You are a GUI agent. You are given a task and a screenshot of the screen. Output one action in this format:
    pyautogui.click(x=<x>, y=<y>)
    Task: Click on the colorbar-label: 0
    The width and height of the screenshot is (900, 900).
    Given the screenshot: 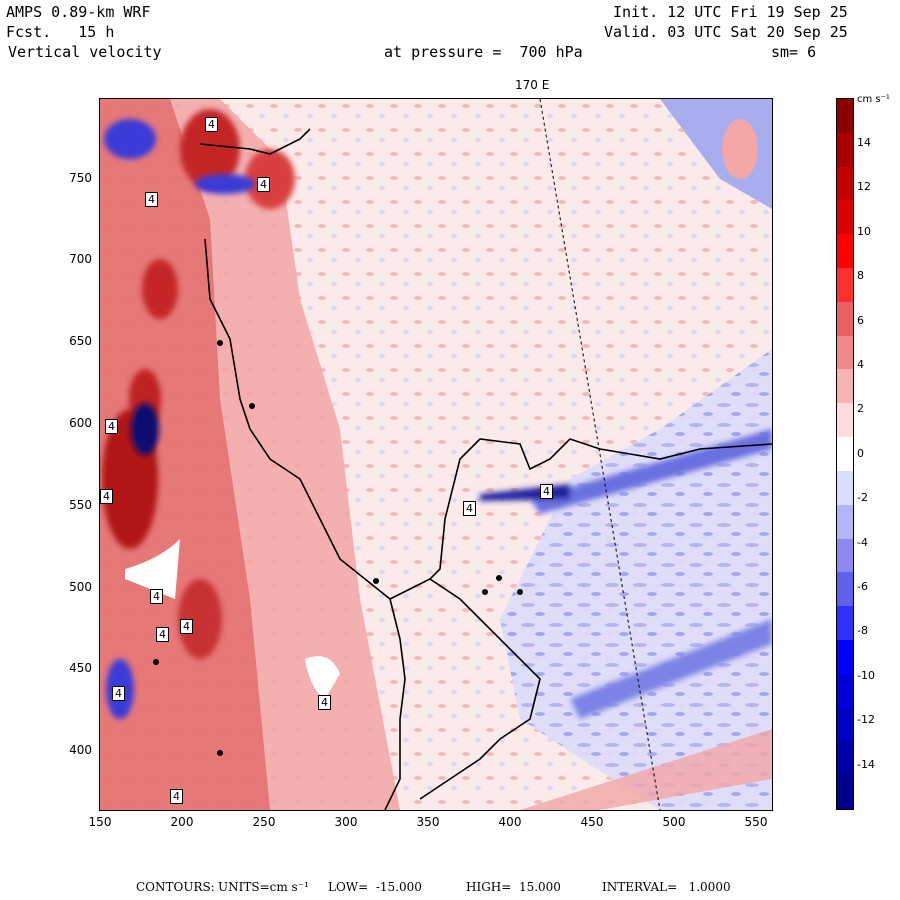 What is the action you would take?
    pyautogui.click(x=860, y=453)
    